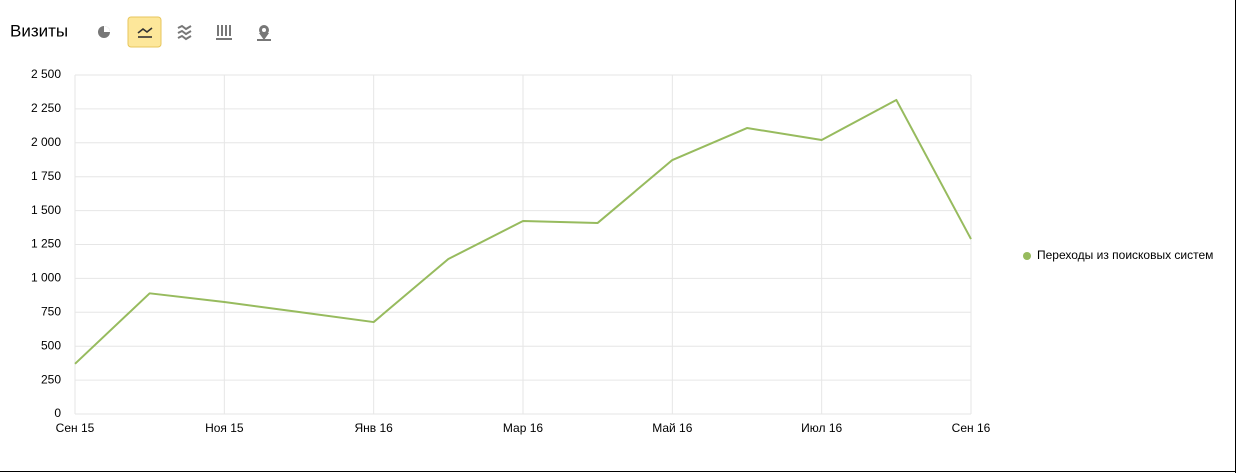  I want to click on x-tick-label: Май 16, so click(672, 428).